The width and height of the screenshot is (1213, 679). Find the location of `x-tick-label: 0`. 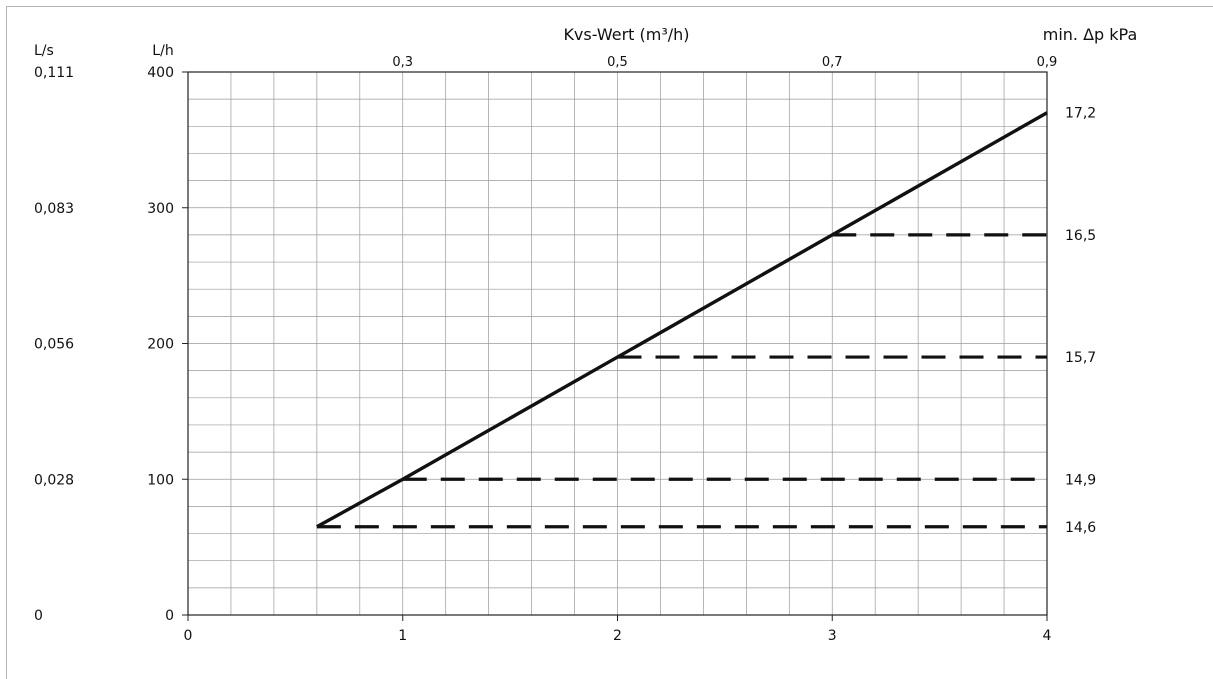

x-tick-label: 0 is located at coordinates (188, 636).